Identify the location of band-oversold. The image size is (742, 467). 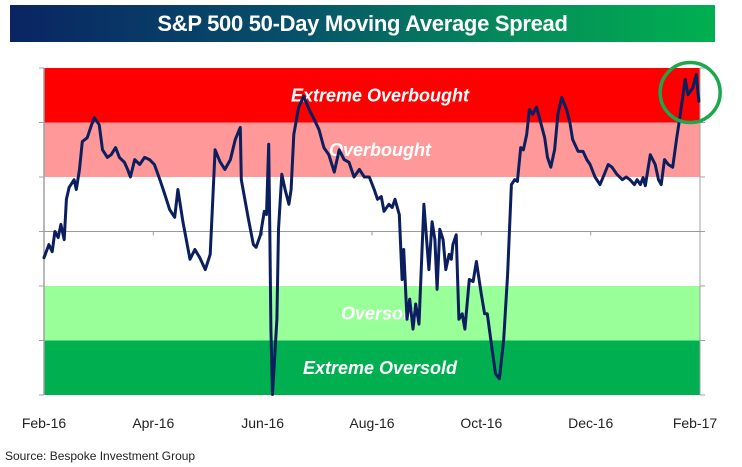
(372, 313).